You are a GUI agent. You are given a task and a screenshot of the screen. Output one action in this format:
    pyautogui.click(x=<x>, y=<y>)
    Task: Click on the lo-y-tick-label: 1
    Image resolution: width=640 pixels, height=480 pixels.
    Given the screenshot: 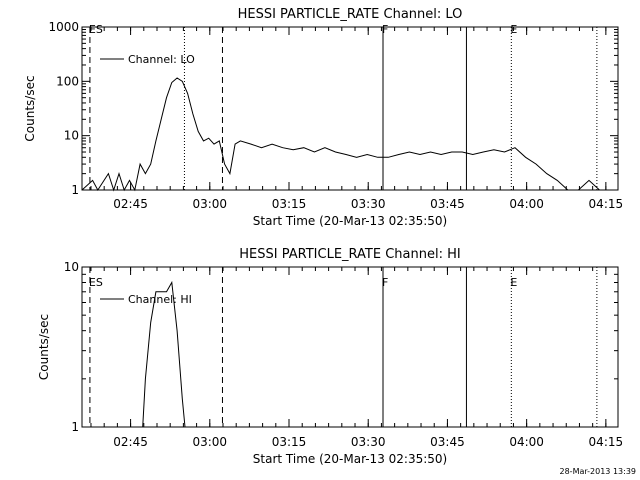 What is the action you would take?
    pyautogui.click(x=75, y=190)
    